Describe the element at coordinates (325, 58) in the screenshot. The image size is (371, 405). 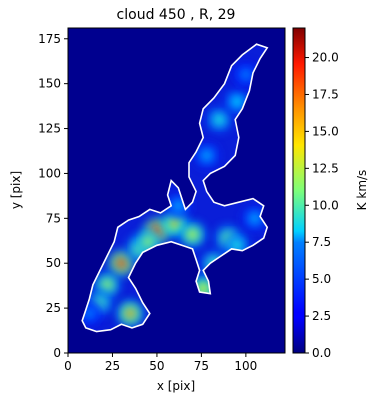
I see `colorbar-tick-label: 20.0` at that location.